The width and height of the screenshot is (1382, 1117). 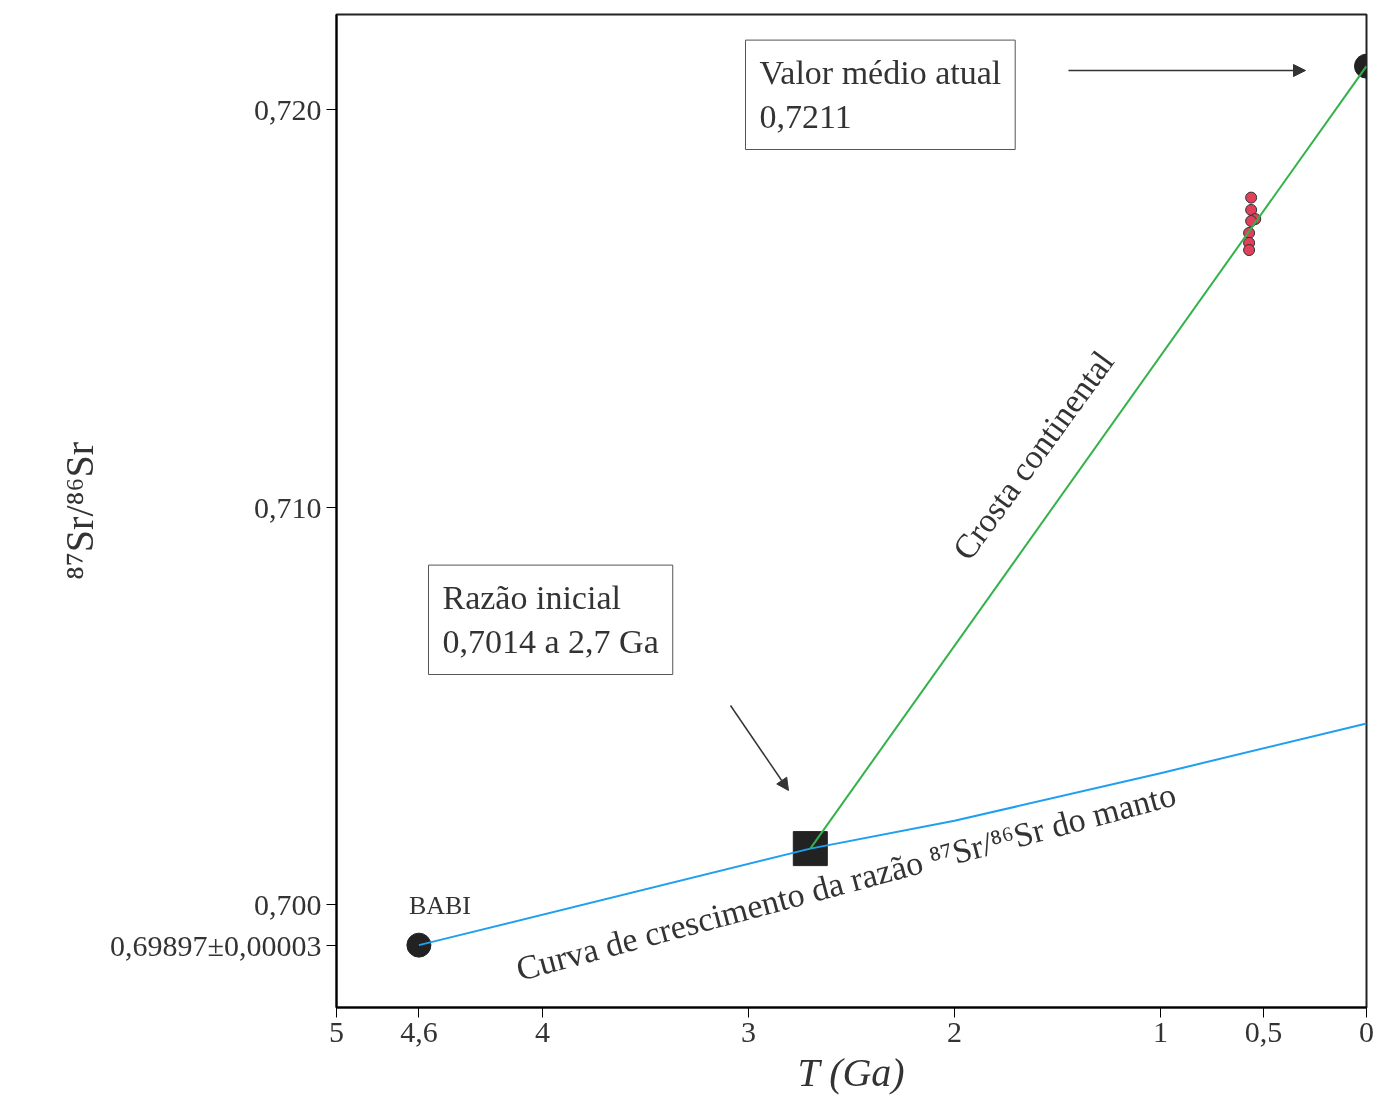 I want to click on x-tick-label: 2, so click(x=954, y=1031).